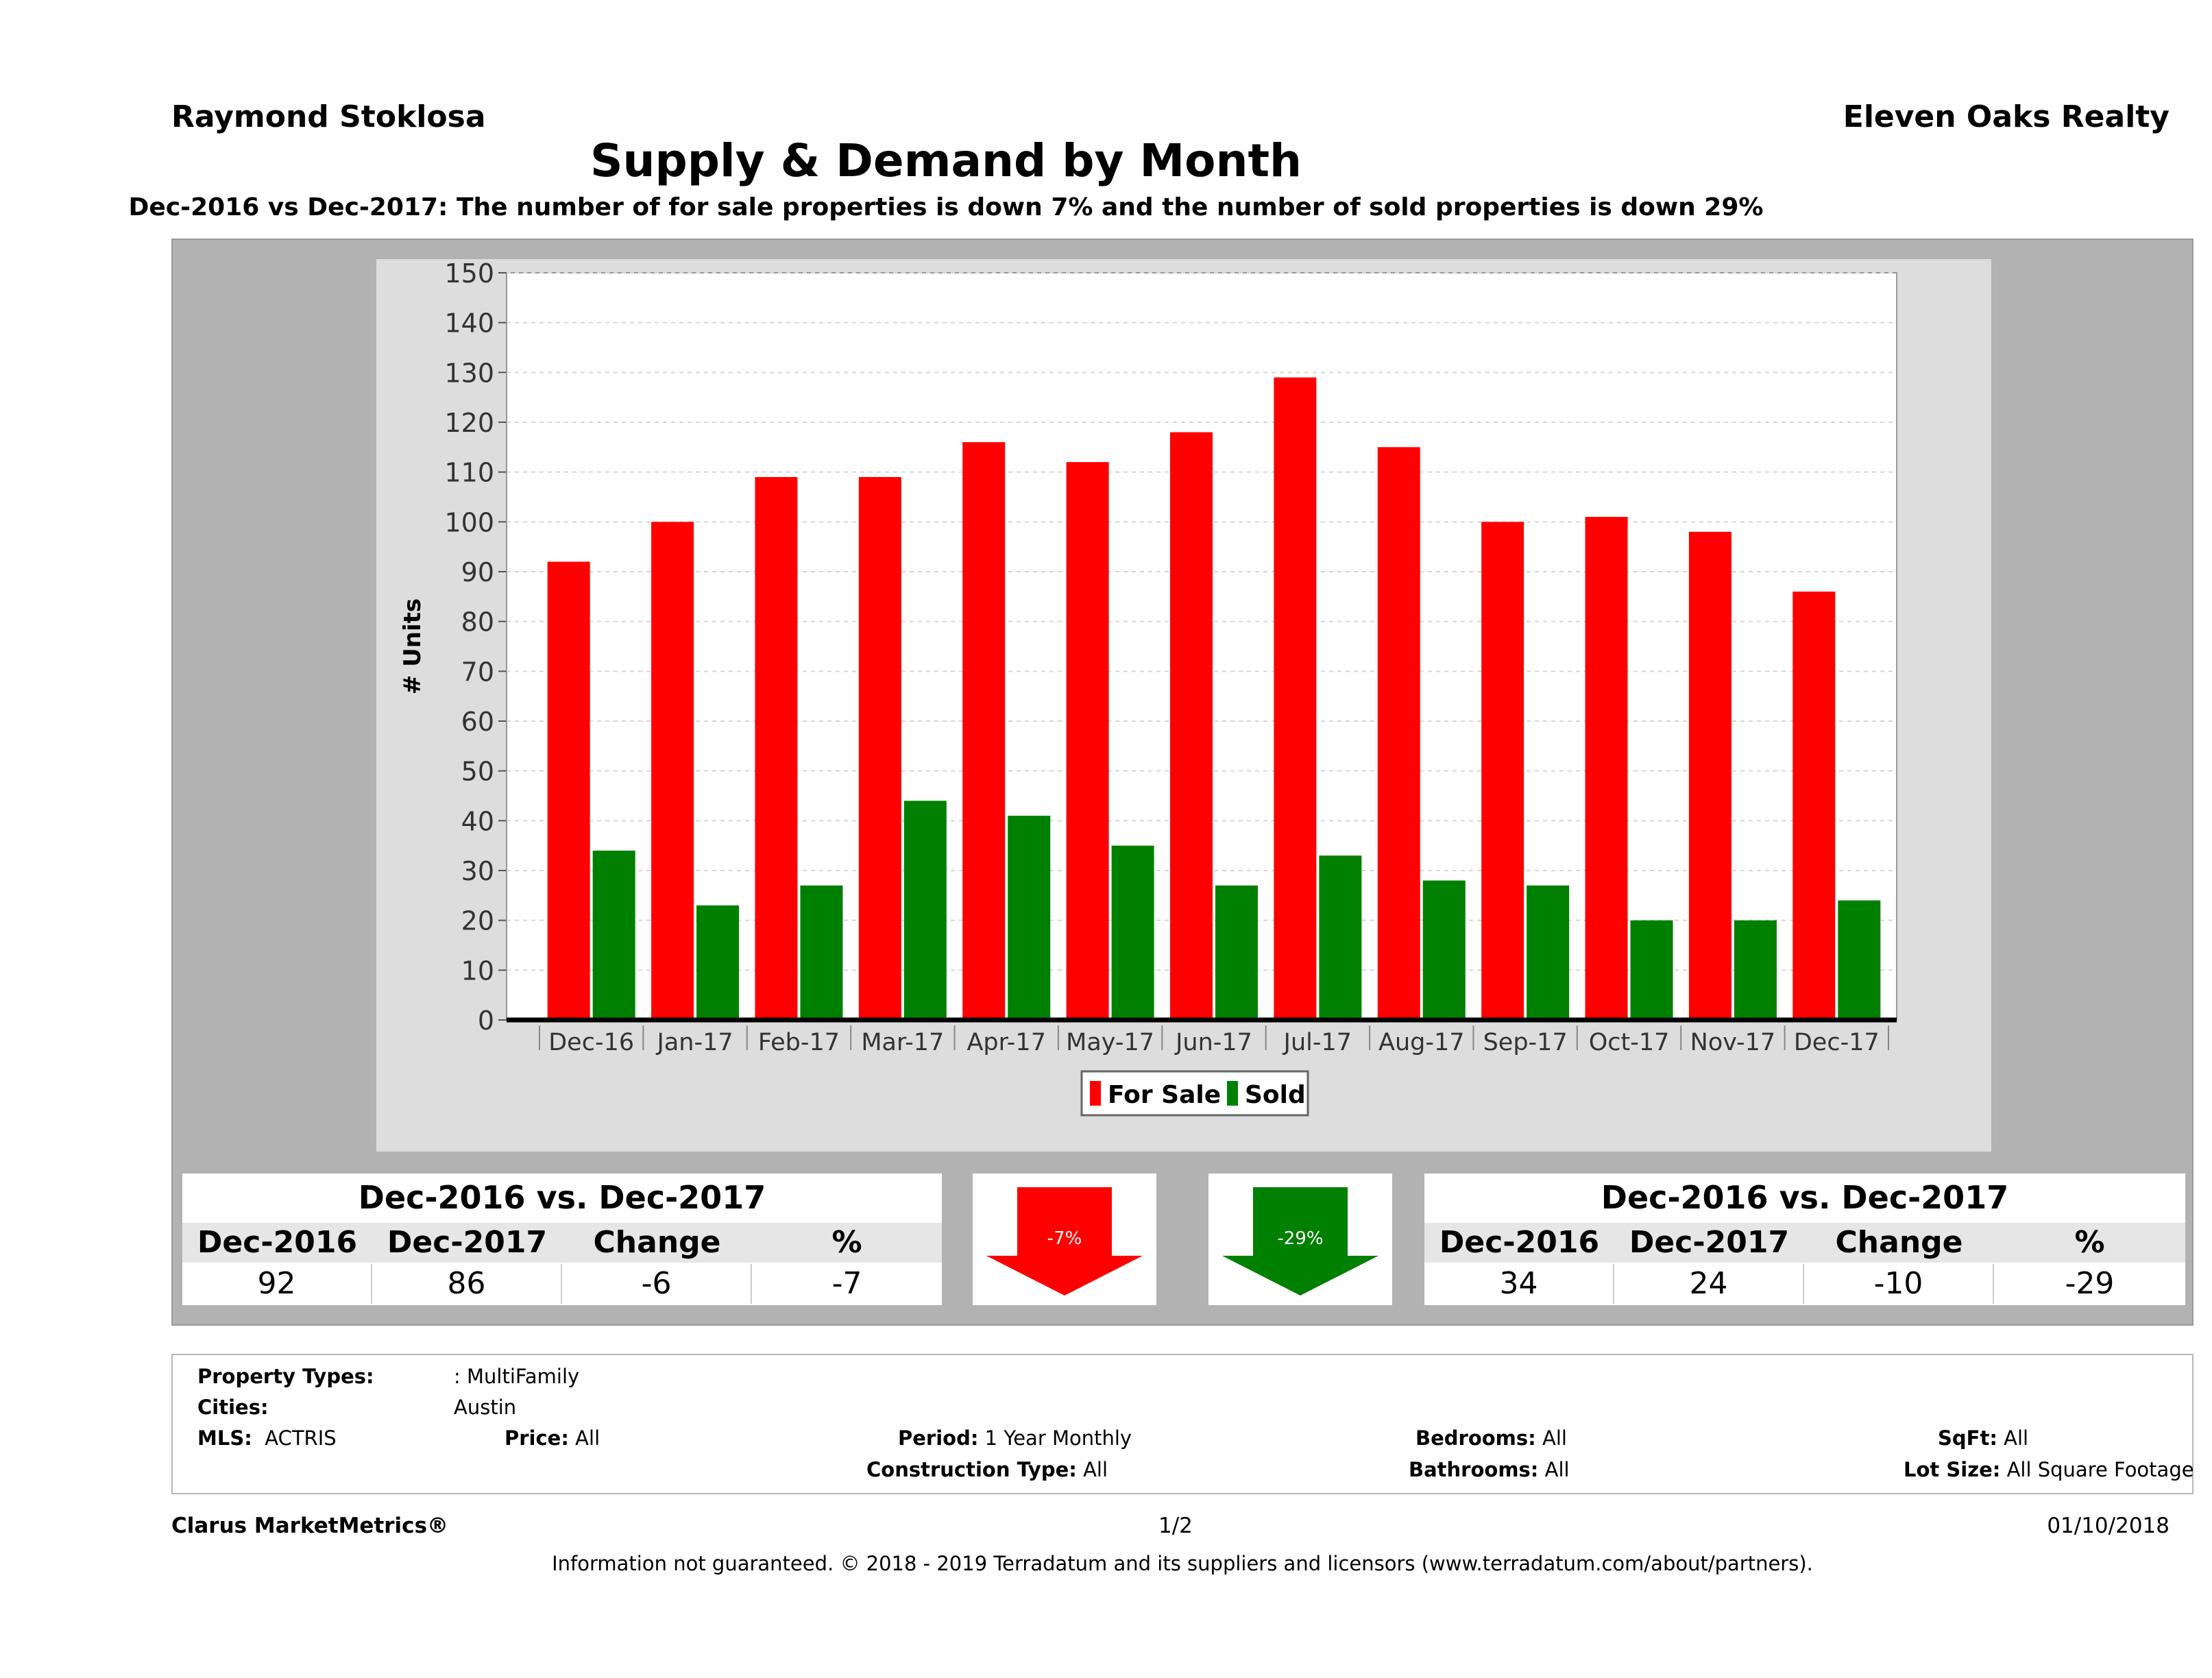 The width and height of the screenshot is (2212, 1678). What do you see at coordinates (2090, 1283) in the screenshot?
I see `stats-value-cell: -29` at bounding box center [2090, 1283].